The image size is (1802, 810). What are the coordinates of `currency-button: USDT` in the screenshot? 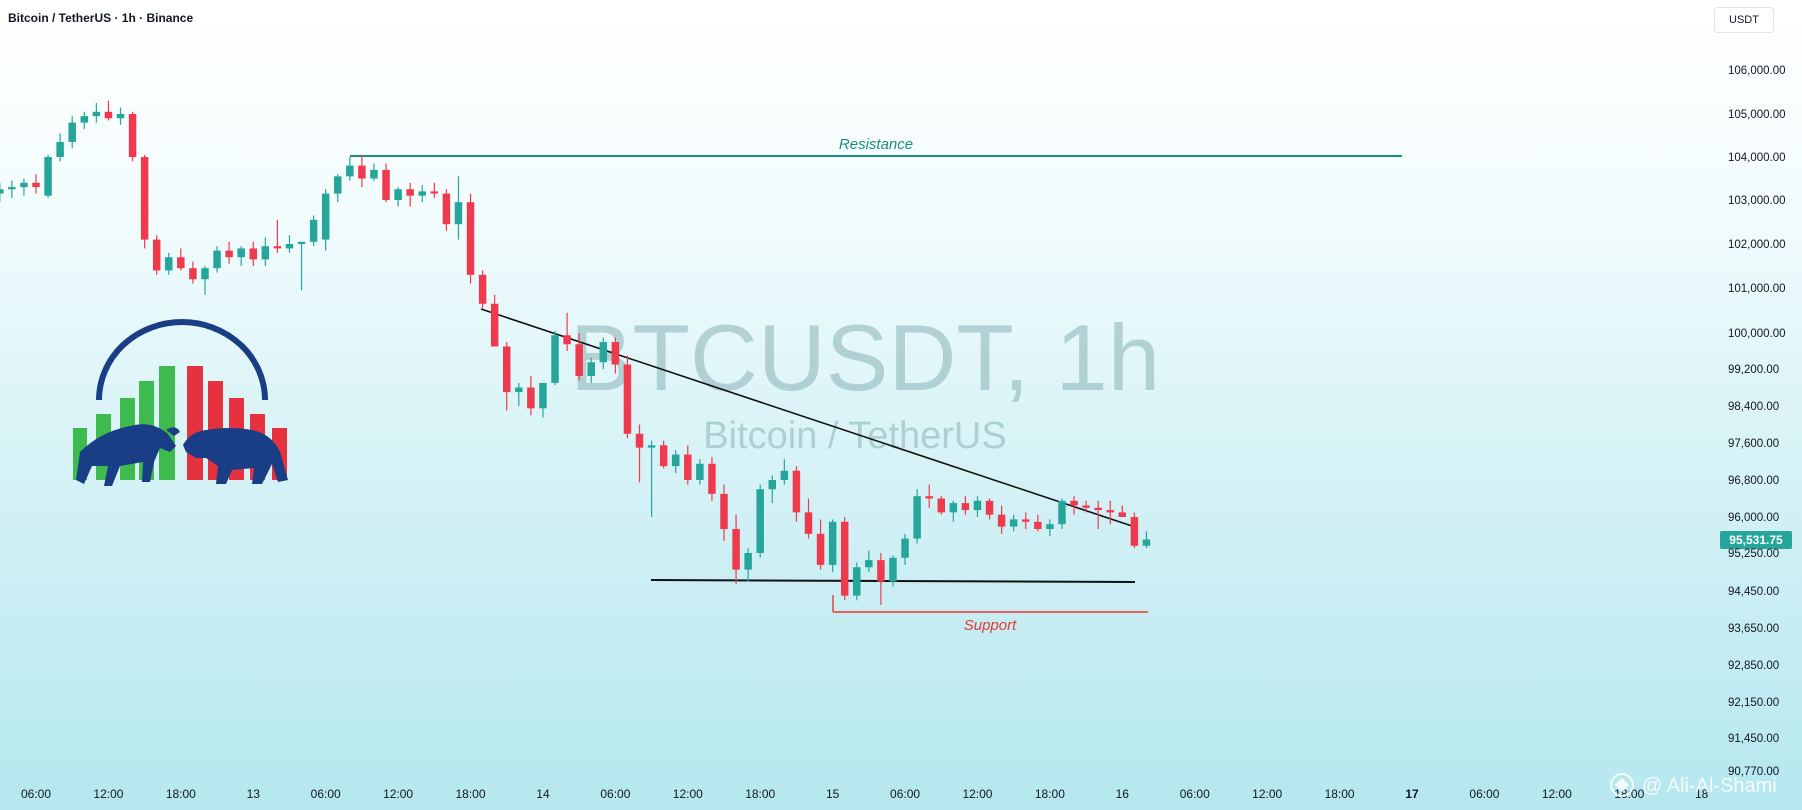 It's located at (1744, 20).